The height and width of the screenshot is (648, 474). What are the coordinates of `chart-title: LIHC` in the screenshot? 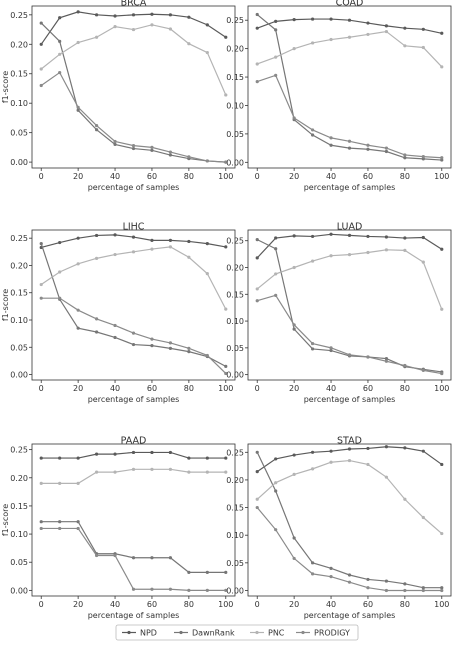 It's located at (134, 227).